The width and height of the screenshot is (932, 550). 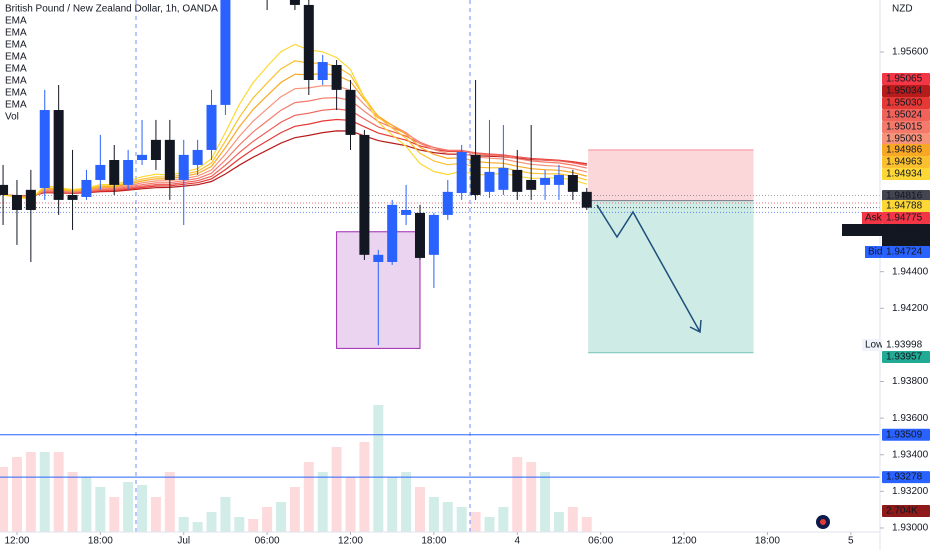 What do you see at coordinates (851, 541) in the screenshot?
I see `x-tick-label: 5` at bounding box center [851, 541].